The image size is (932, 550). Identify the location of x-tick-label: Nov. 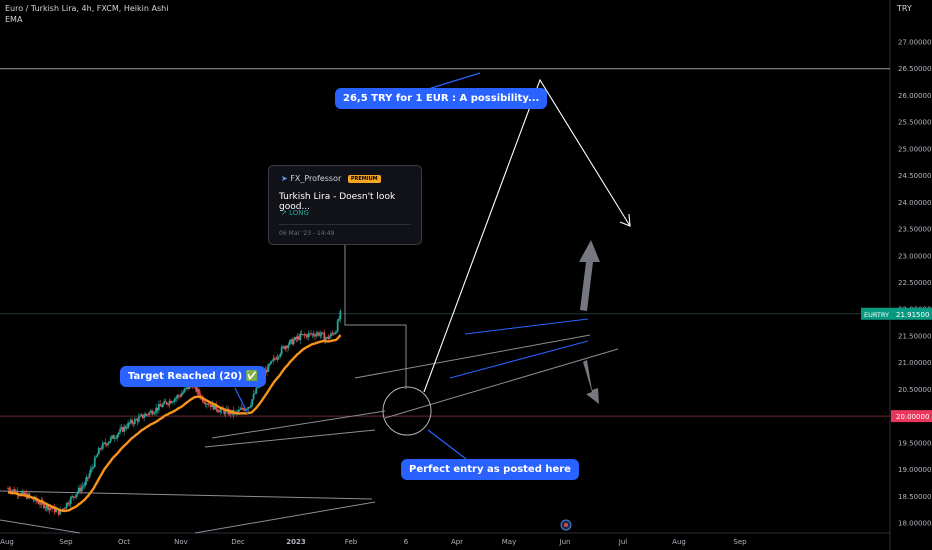
(181, 542).